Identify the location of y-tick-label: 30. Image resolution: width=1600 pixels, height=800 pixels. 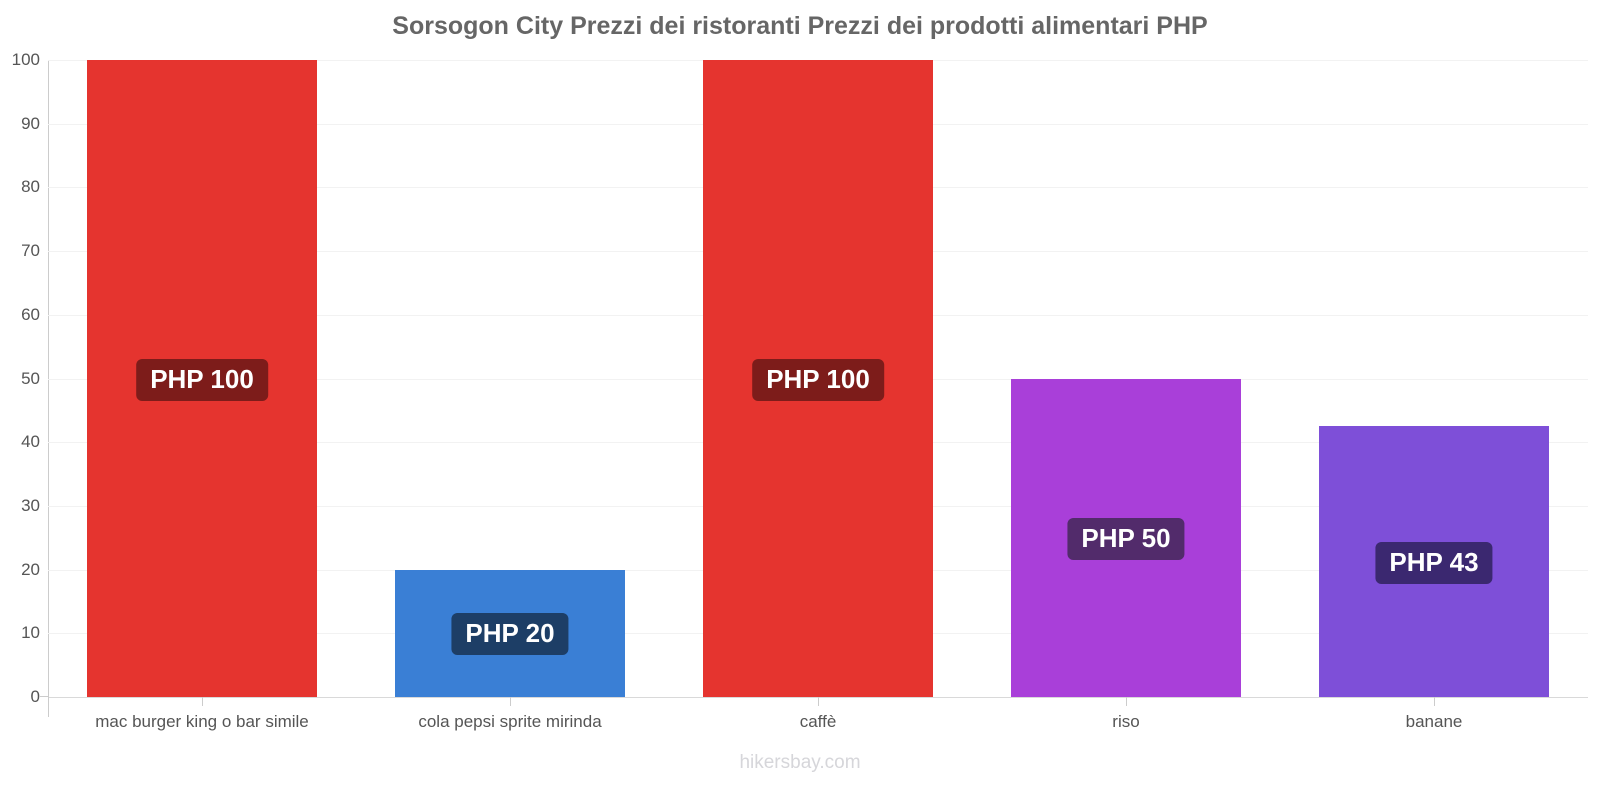
(30, 505).